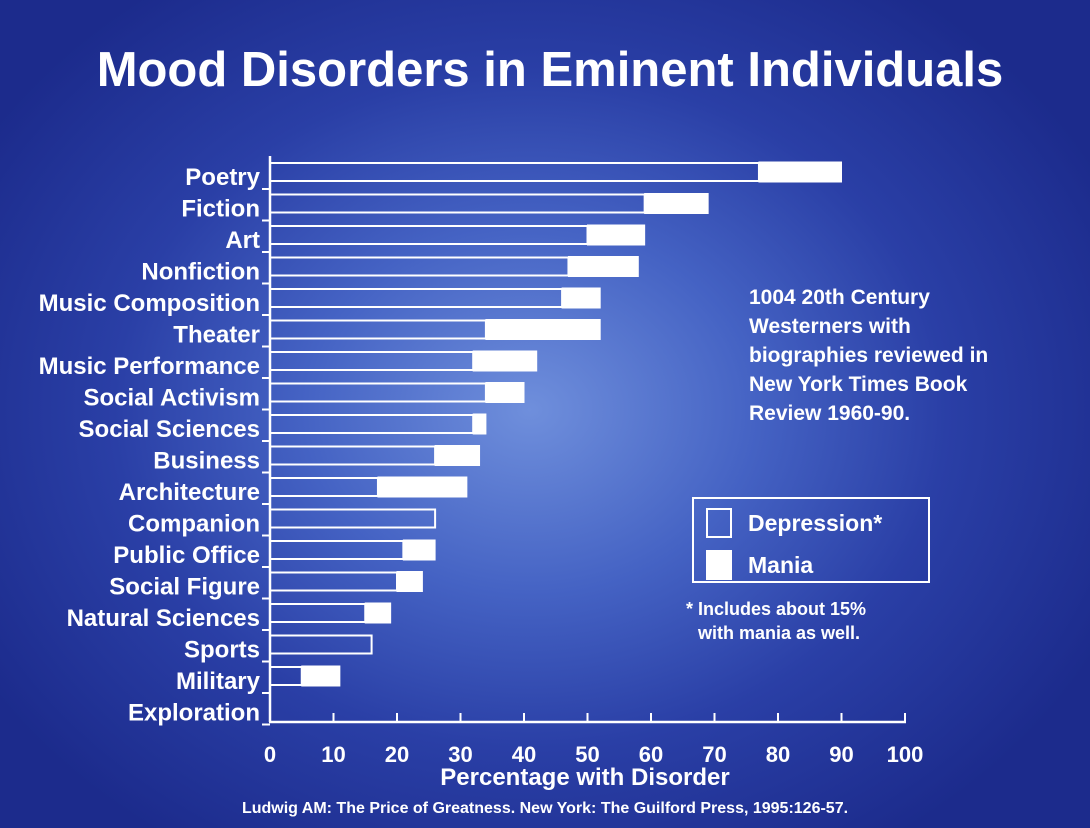  What do you see at coordinates (163, 618) in the screenshot?
I see `category-label: Natural Sciences` at bounding box center [163, 618].